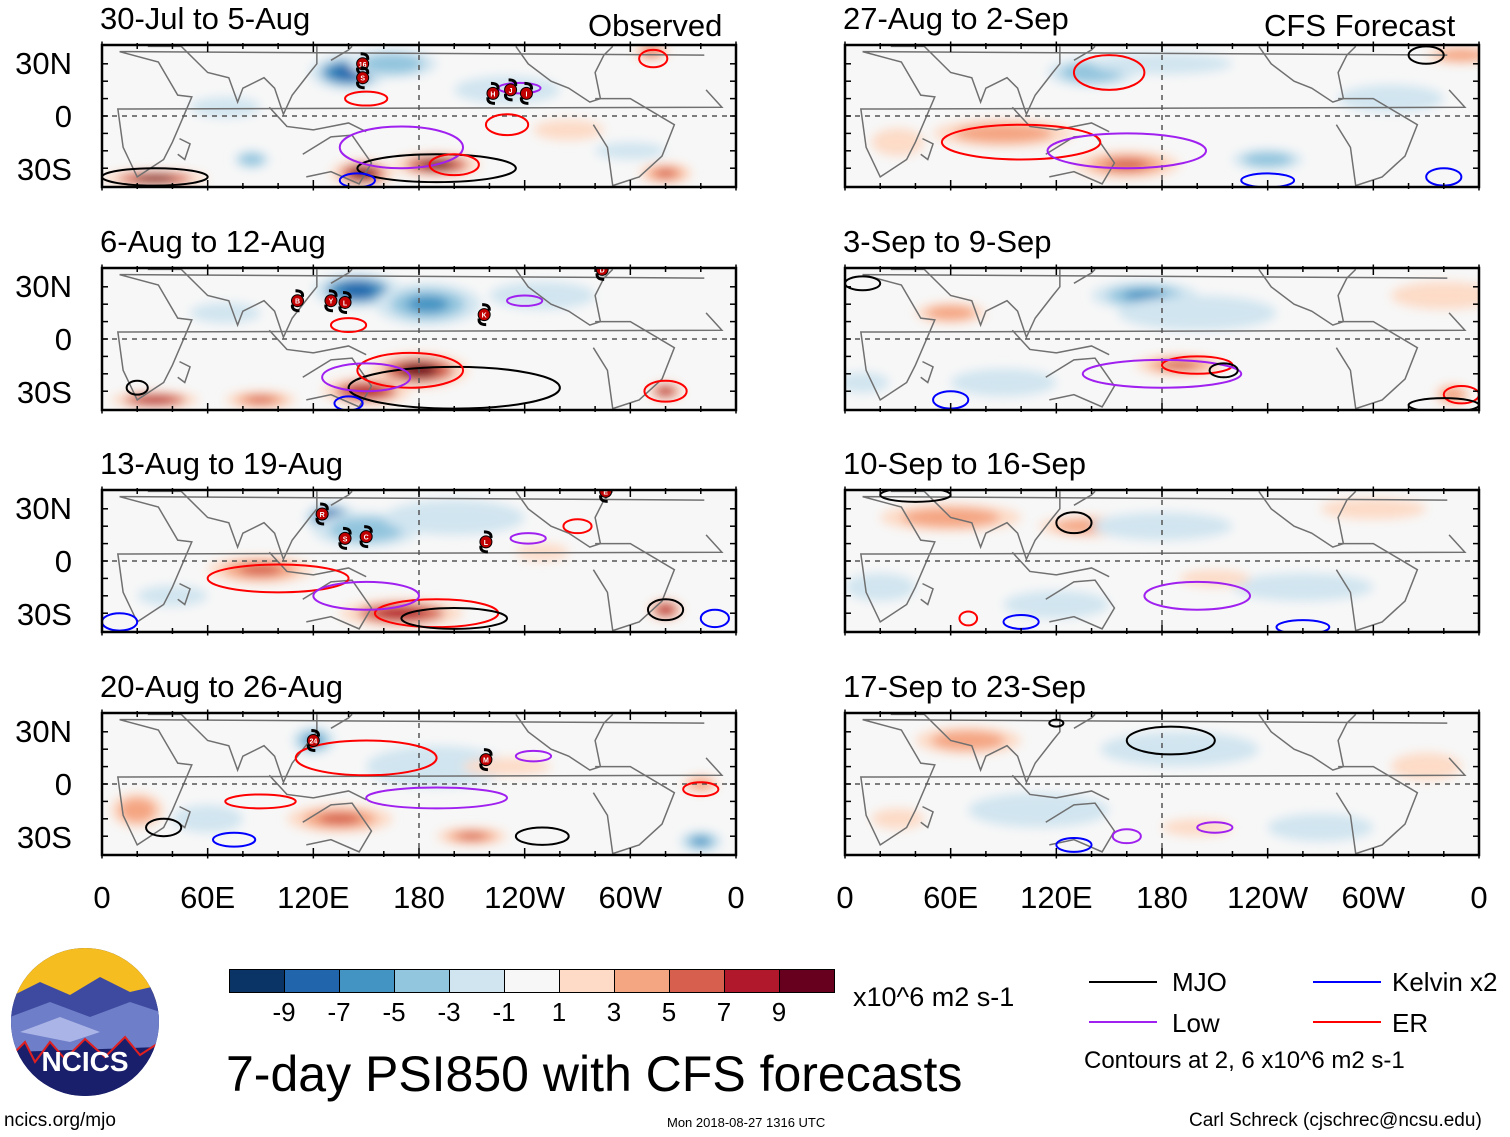 The height and width of the screenshot is (1137, 1510). Describe the element at coordinates (602, 270) in the screenshot. I see `storm-label: D` at that location.